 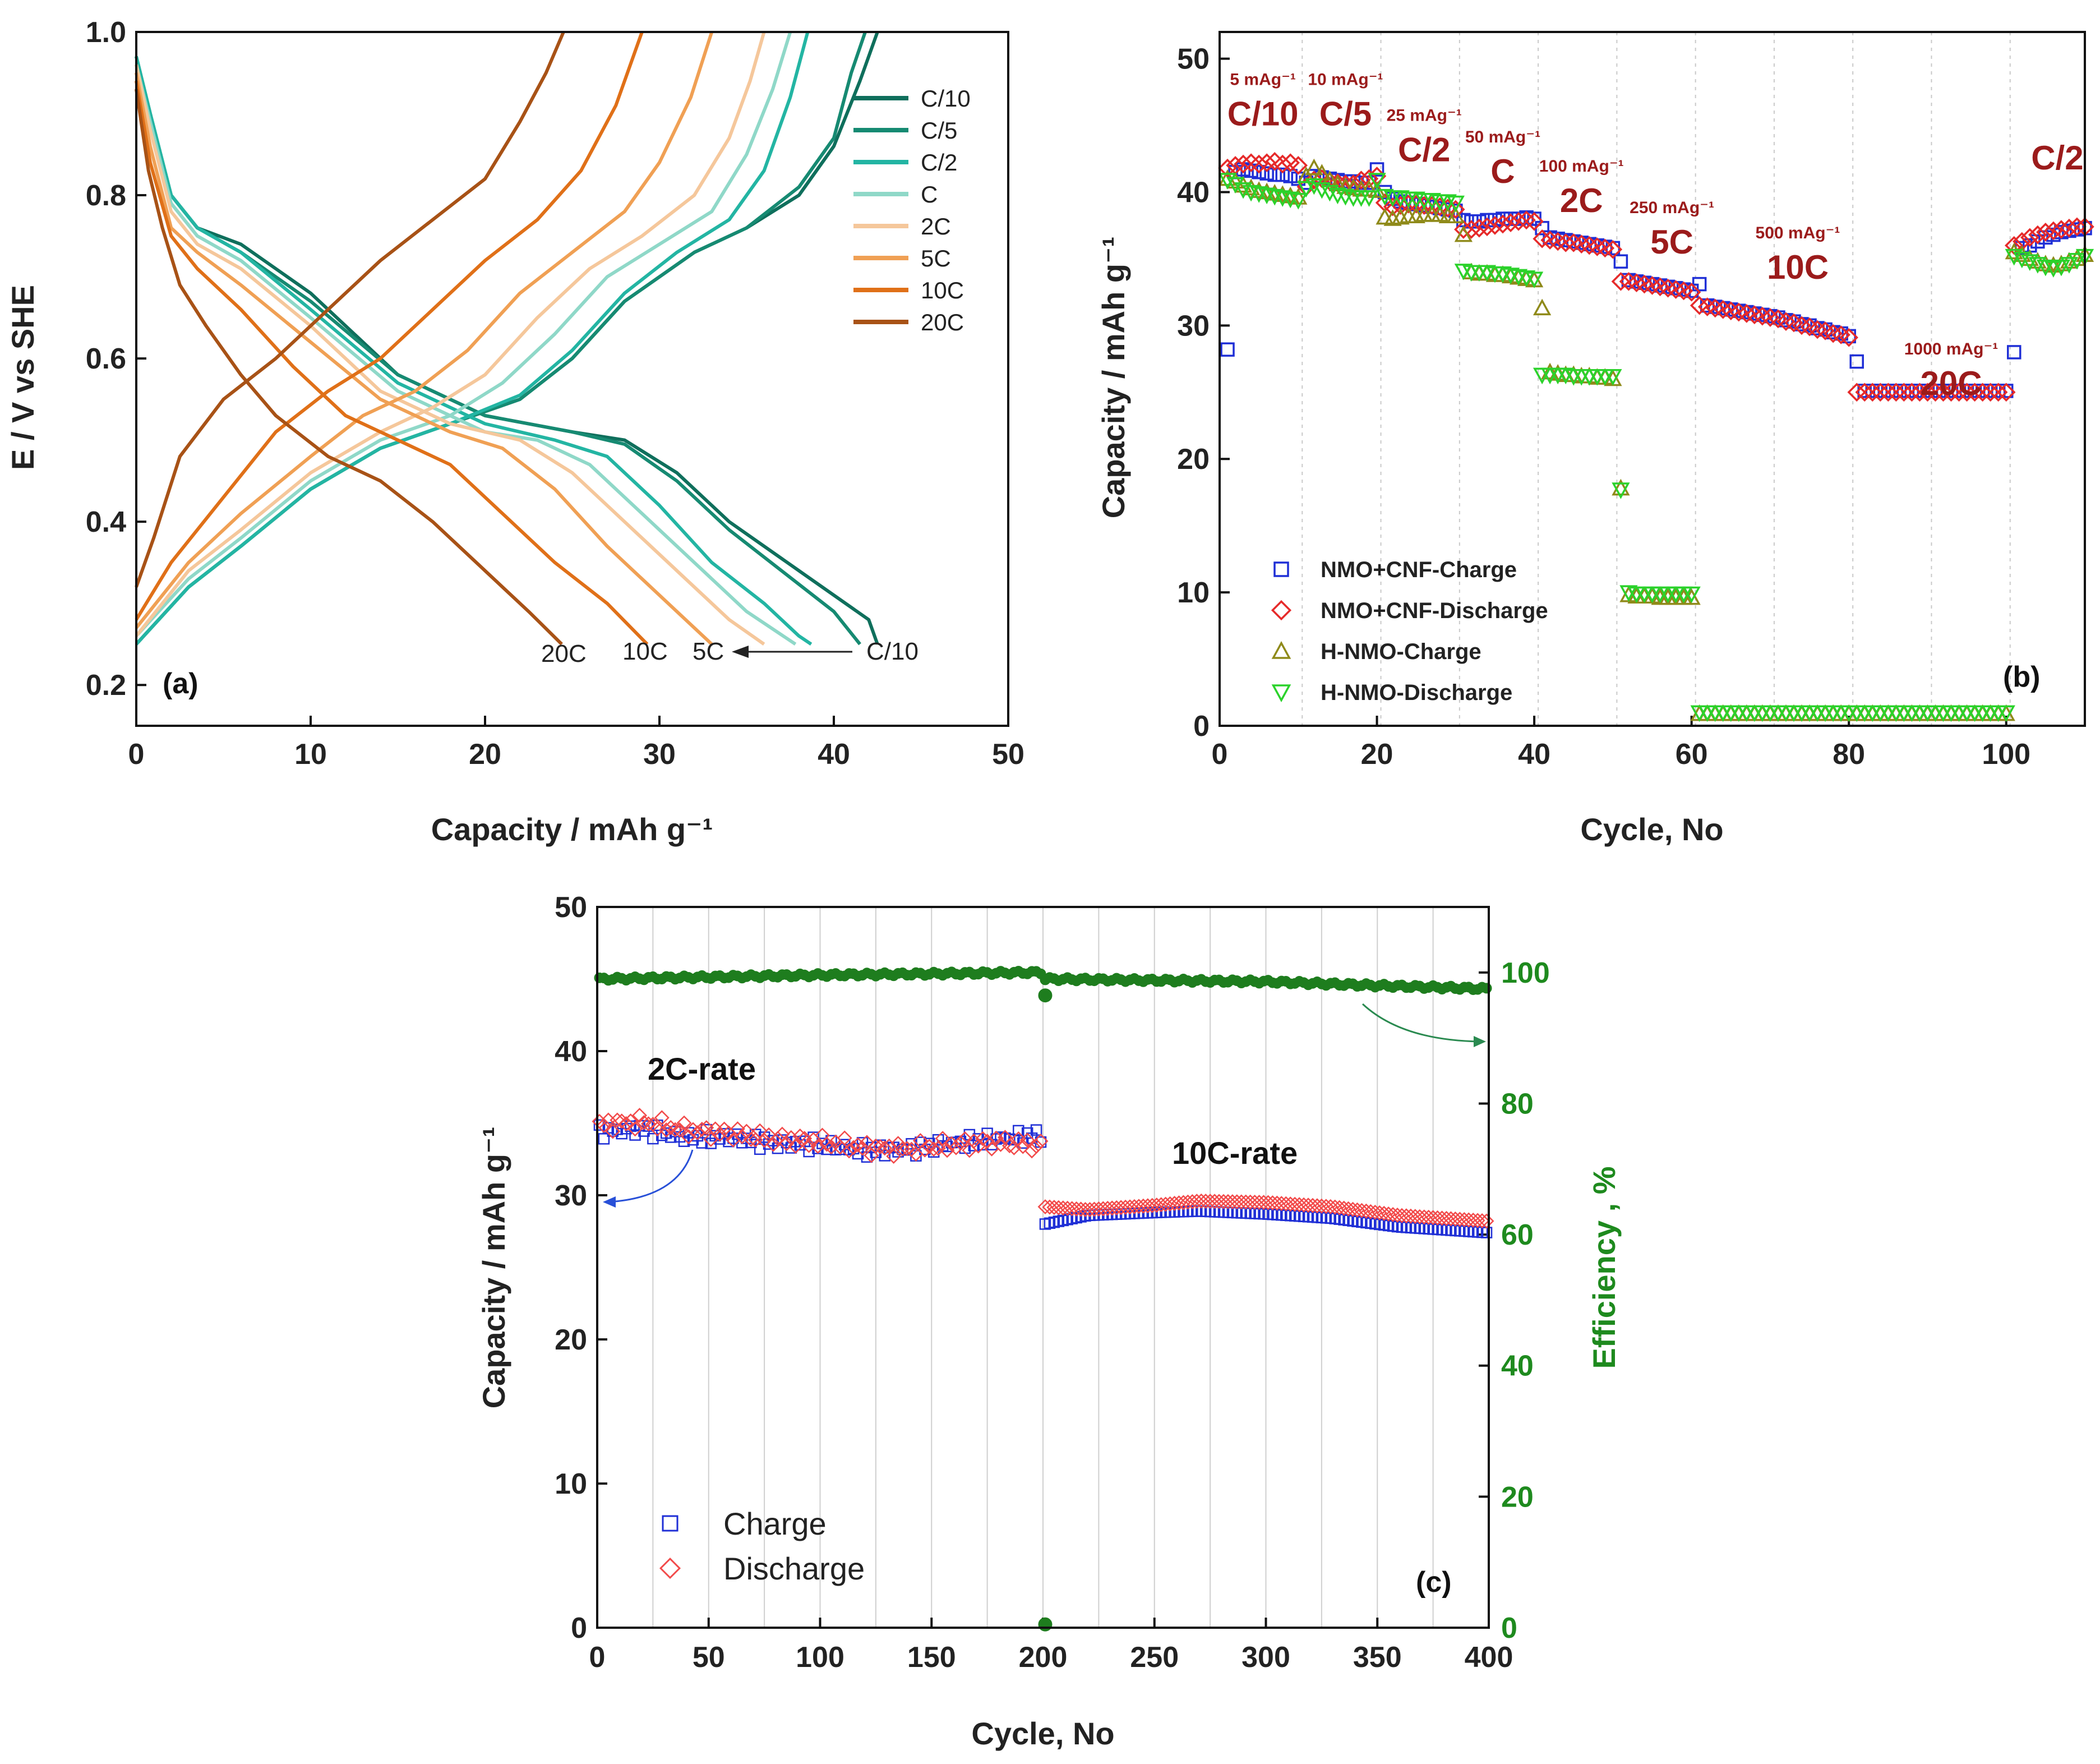 What do you see at coordinates (1043, 1658) in the screenshot?
I see `c-xtick-label: 200` at bounding box center [1043, 1658].